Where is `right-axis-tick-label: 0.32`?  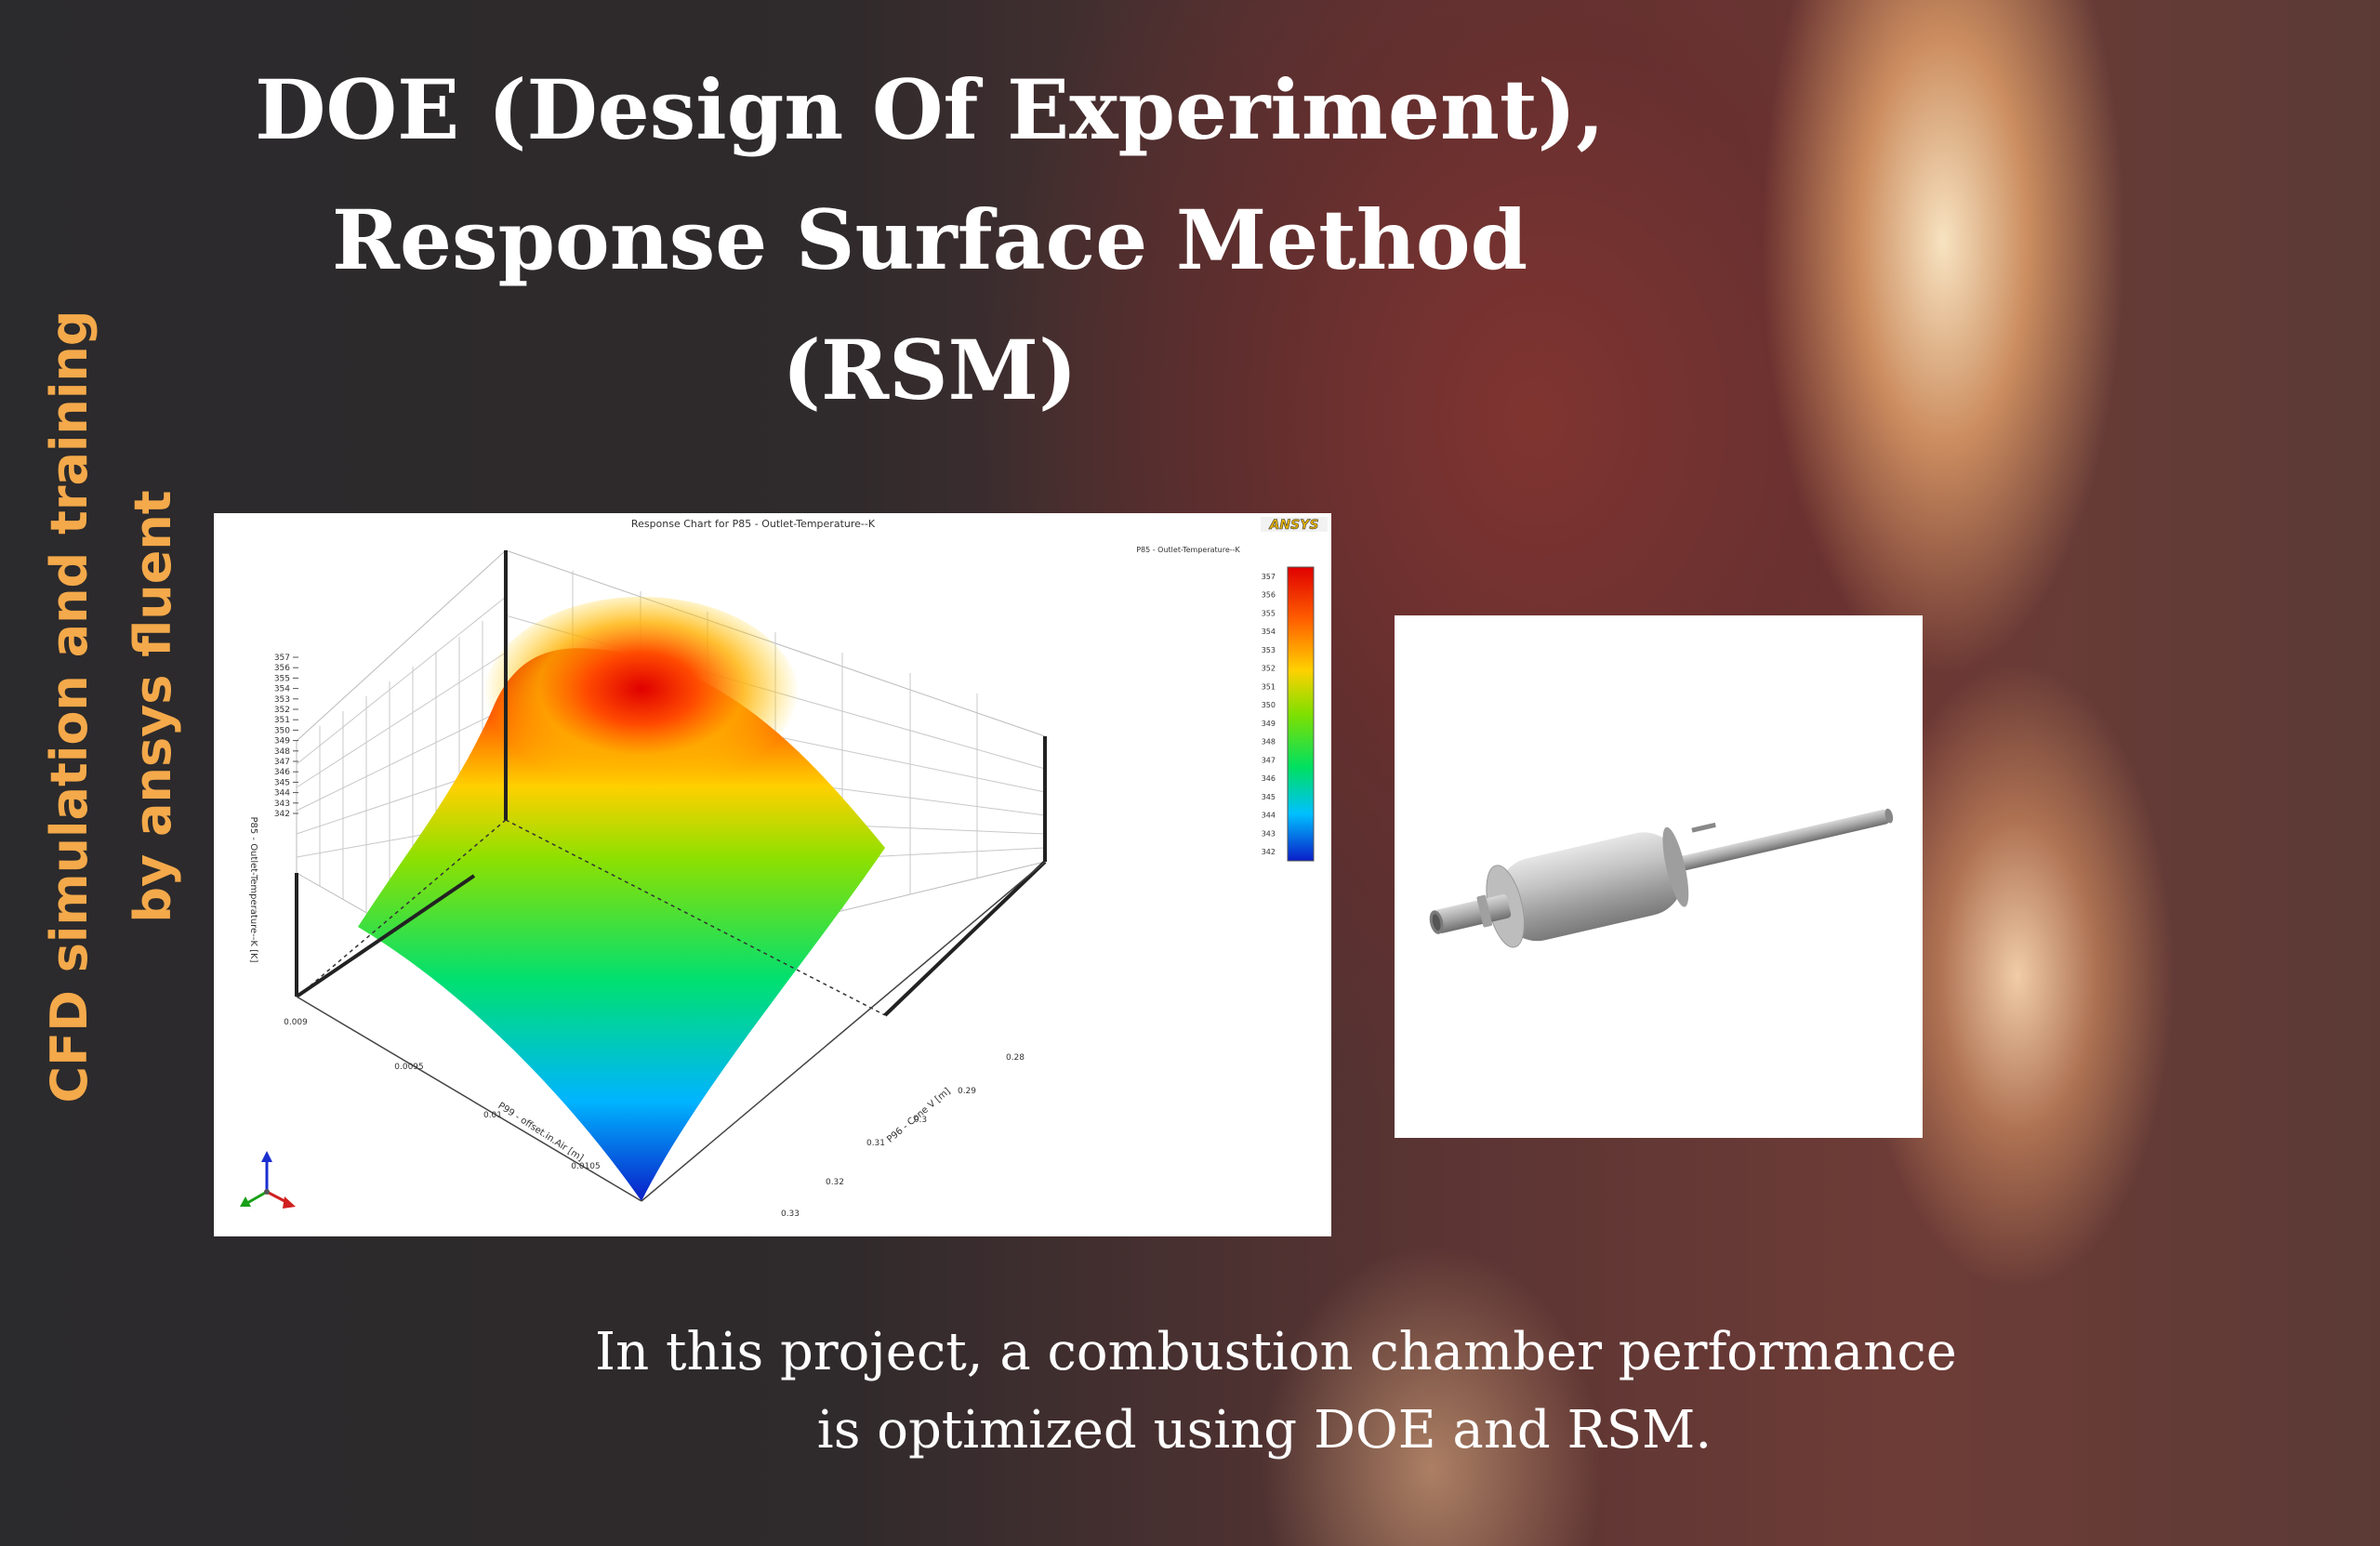 right-axis-tick-label: 0.32 is located at coordinates (835, 1182).